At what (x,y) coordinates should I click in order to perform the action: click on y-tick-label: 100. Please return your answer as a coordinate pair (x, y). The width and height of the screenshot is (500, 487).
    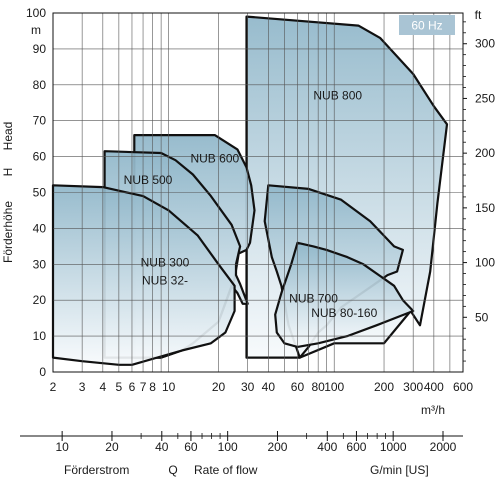
    Looking at the image, I should click on (36, 13).